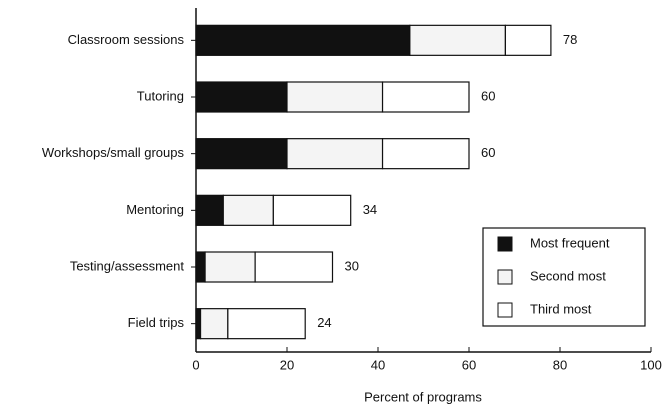 This screenshot has height=406, width=664. Describe the element at coordinates (469, 364) in the screenshot. I see `x-tick-label: 60` at that location.